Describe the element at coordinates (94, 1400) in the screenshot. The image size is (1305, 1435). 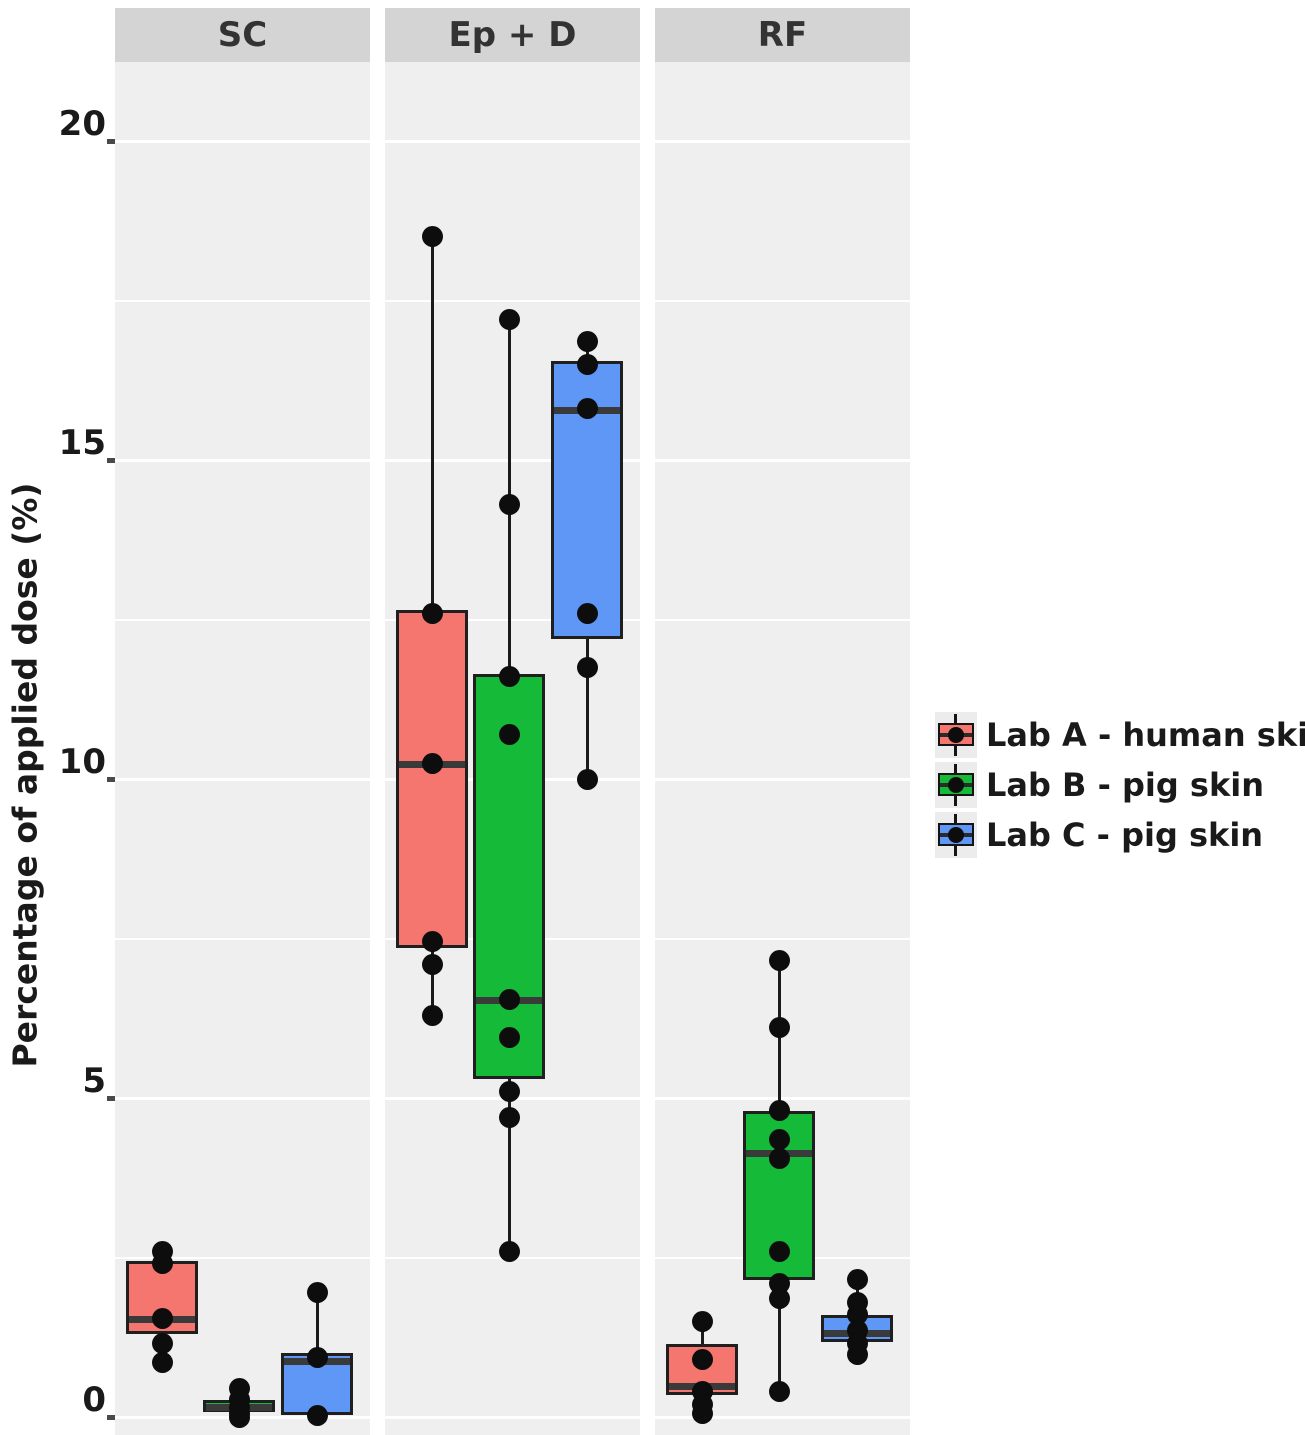
I see `y-tick-label: 0` at that location.